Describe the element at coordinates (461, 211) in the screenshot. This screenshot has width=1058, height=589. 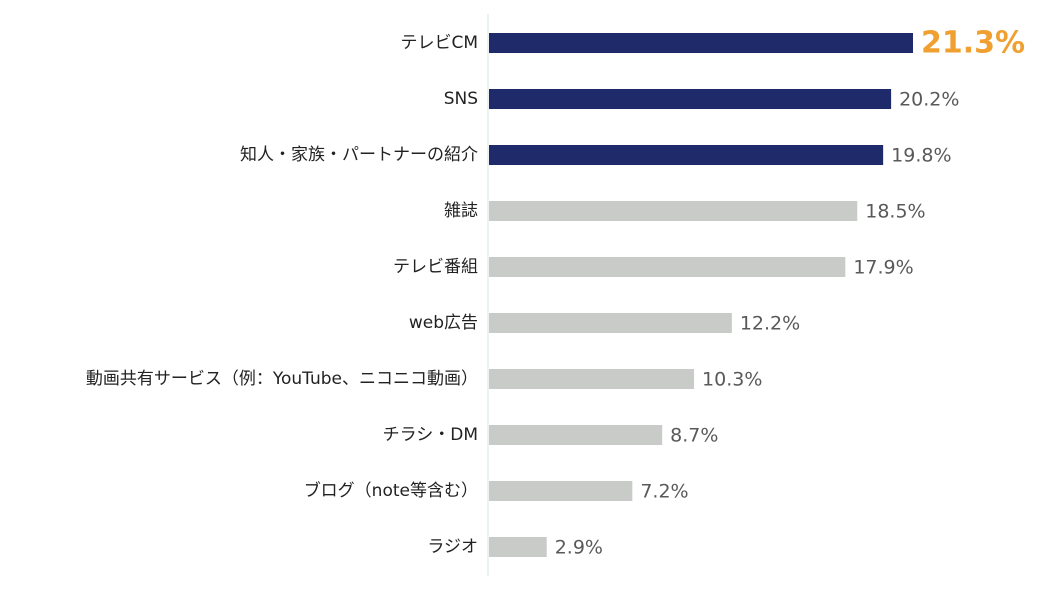
I see `category-label: 雑誌` at that location.